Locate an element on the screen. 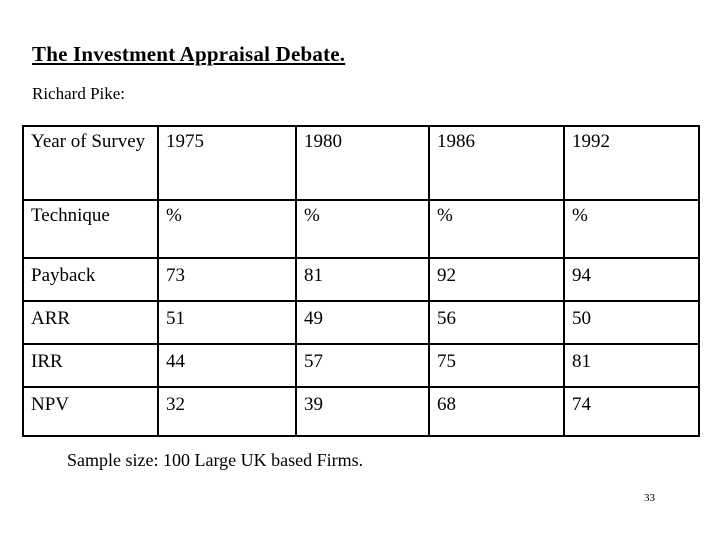 The width and height of the screenshot is (720, 540). table-row-npv: NPV 32 39 68 74 is located at coordinates (361, 411).